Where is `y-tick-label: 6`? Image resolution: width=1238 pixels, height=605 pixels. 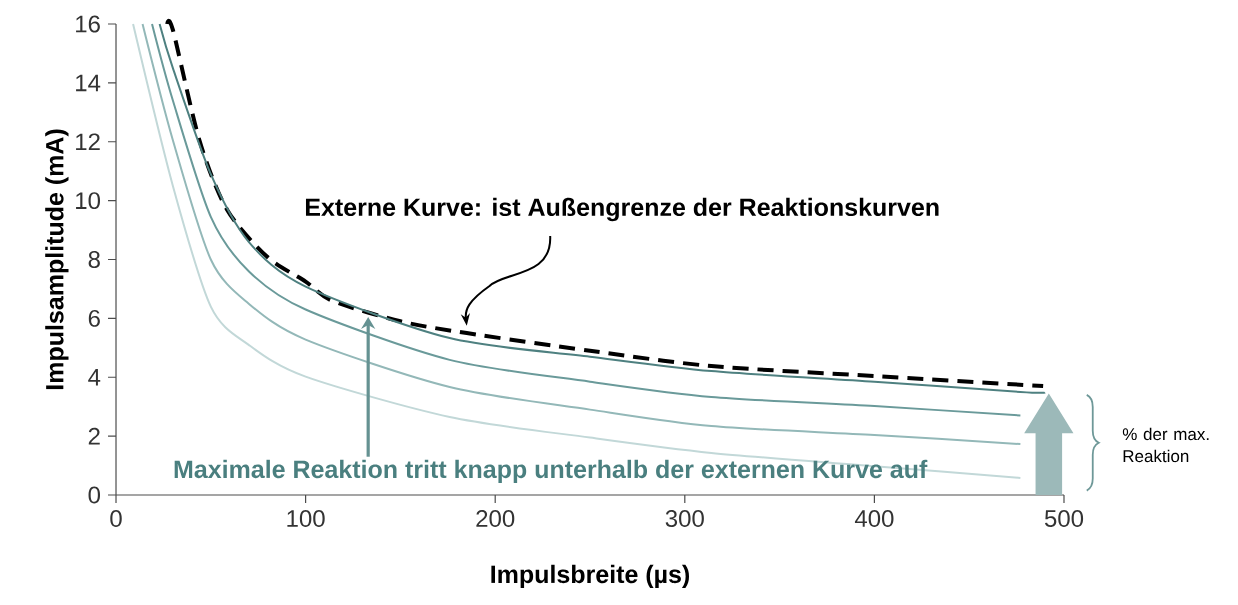 y-tick-label: 6 is located at coordinates (94, 318).